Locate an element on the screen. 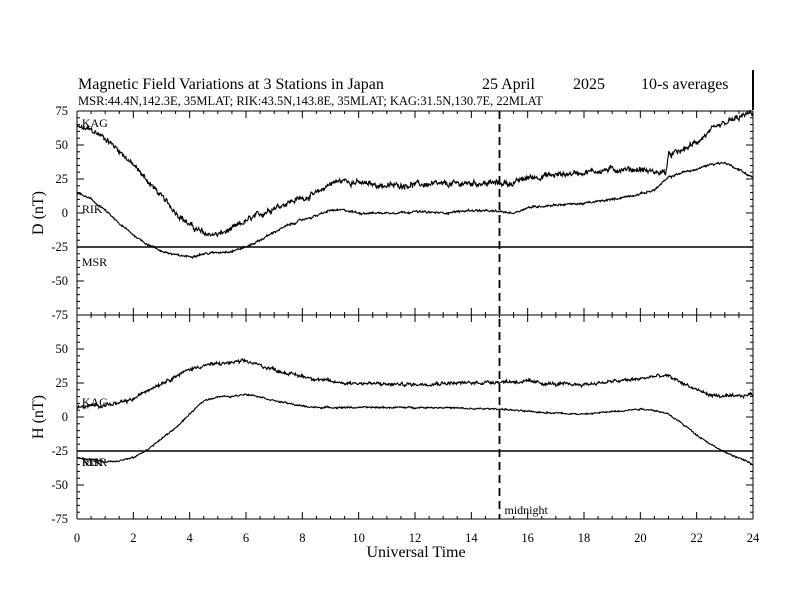 The image size is (792, 612). panel-2-station-label-msr: MSR is located at coordinates (94, 462).